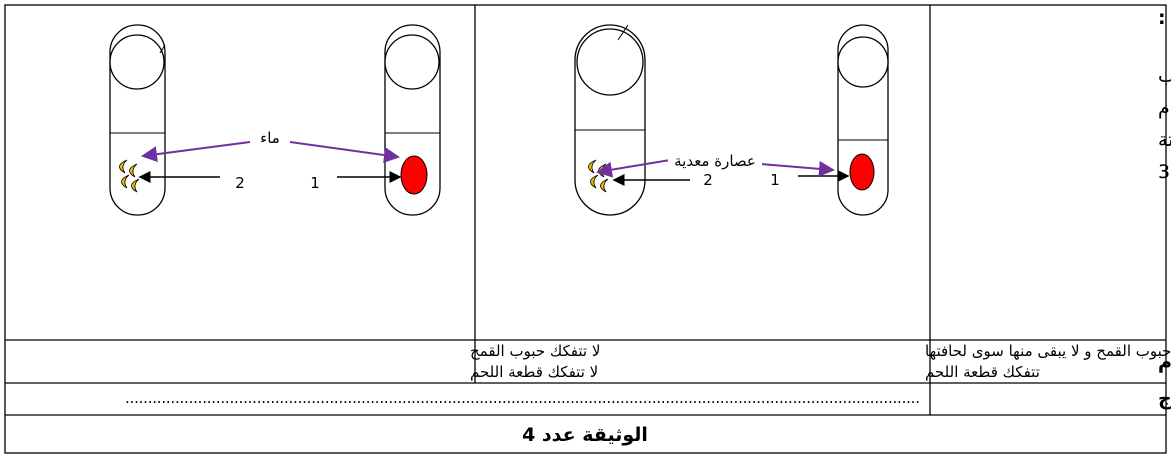 This screenshot has width=1171, height=455. Describe the element at coordinates (1164, 361) in the screenshot. I see `results-title: النتائج بعد 3 أيام` at that location.